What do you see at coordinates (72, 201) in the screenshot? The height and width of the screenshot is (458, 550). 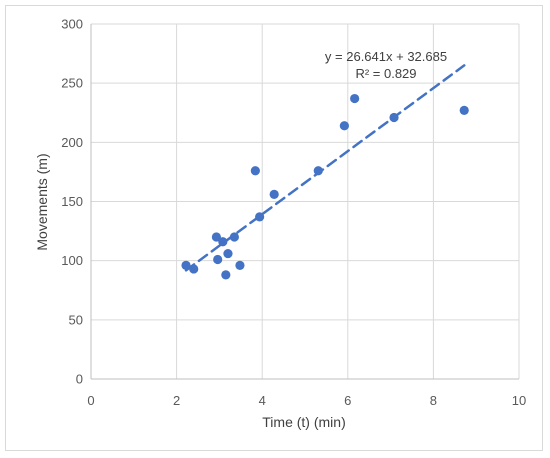 I see `y-tick-label: 150` at bounding box center [72, 201].